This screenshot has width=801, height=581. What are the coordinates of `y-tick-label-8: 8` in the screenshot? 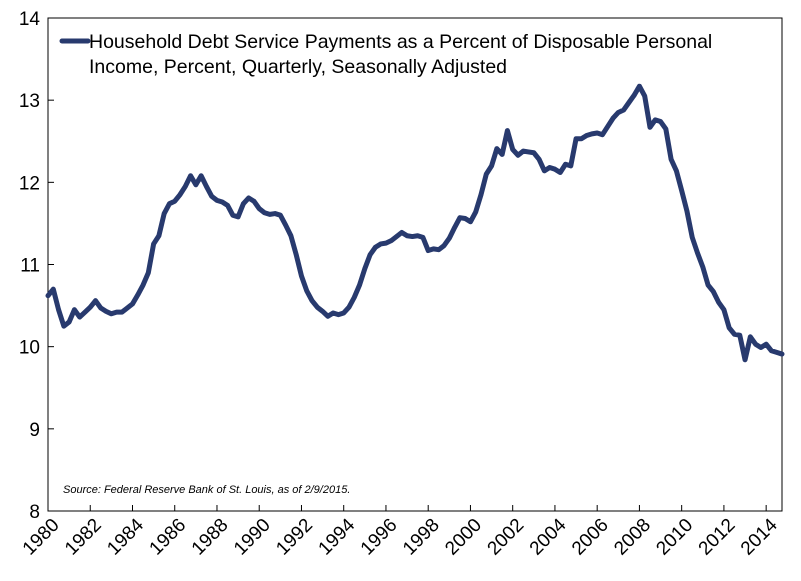 It's located at (34, 512).